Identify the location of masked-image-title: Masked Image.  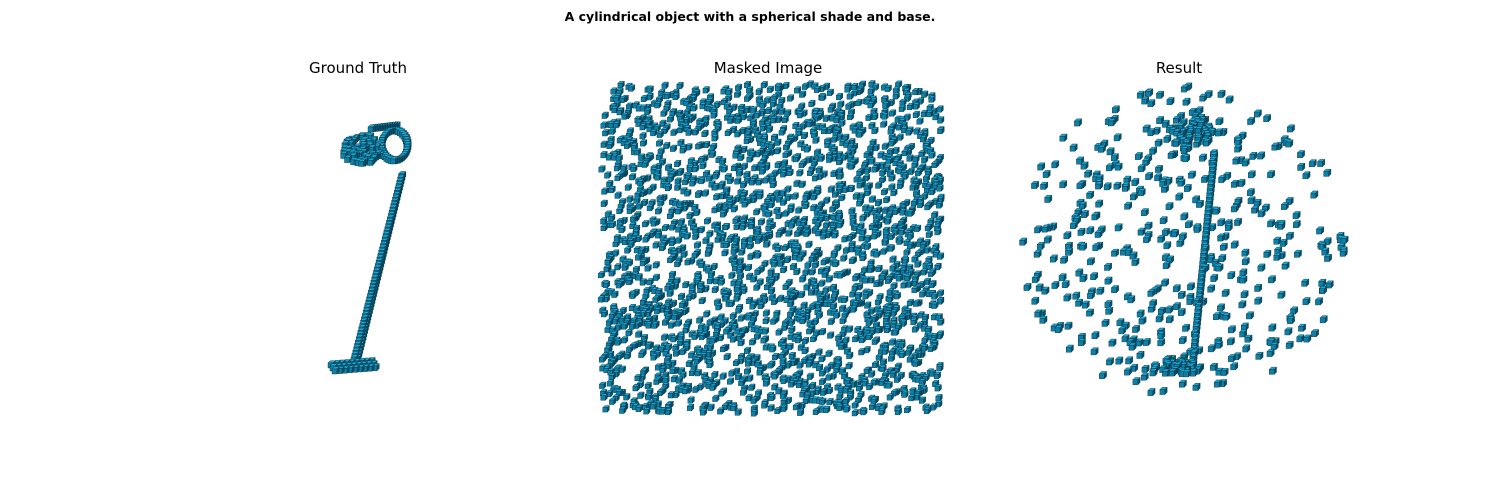
(768, 68).